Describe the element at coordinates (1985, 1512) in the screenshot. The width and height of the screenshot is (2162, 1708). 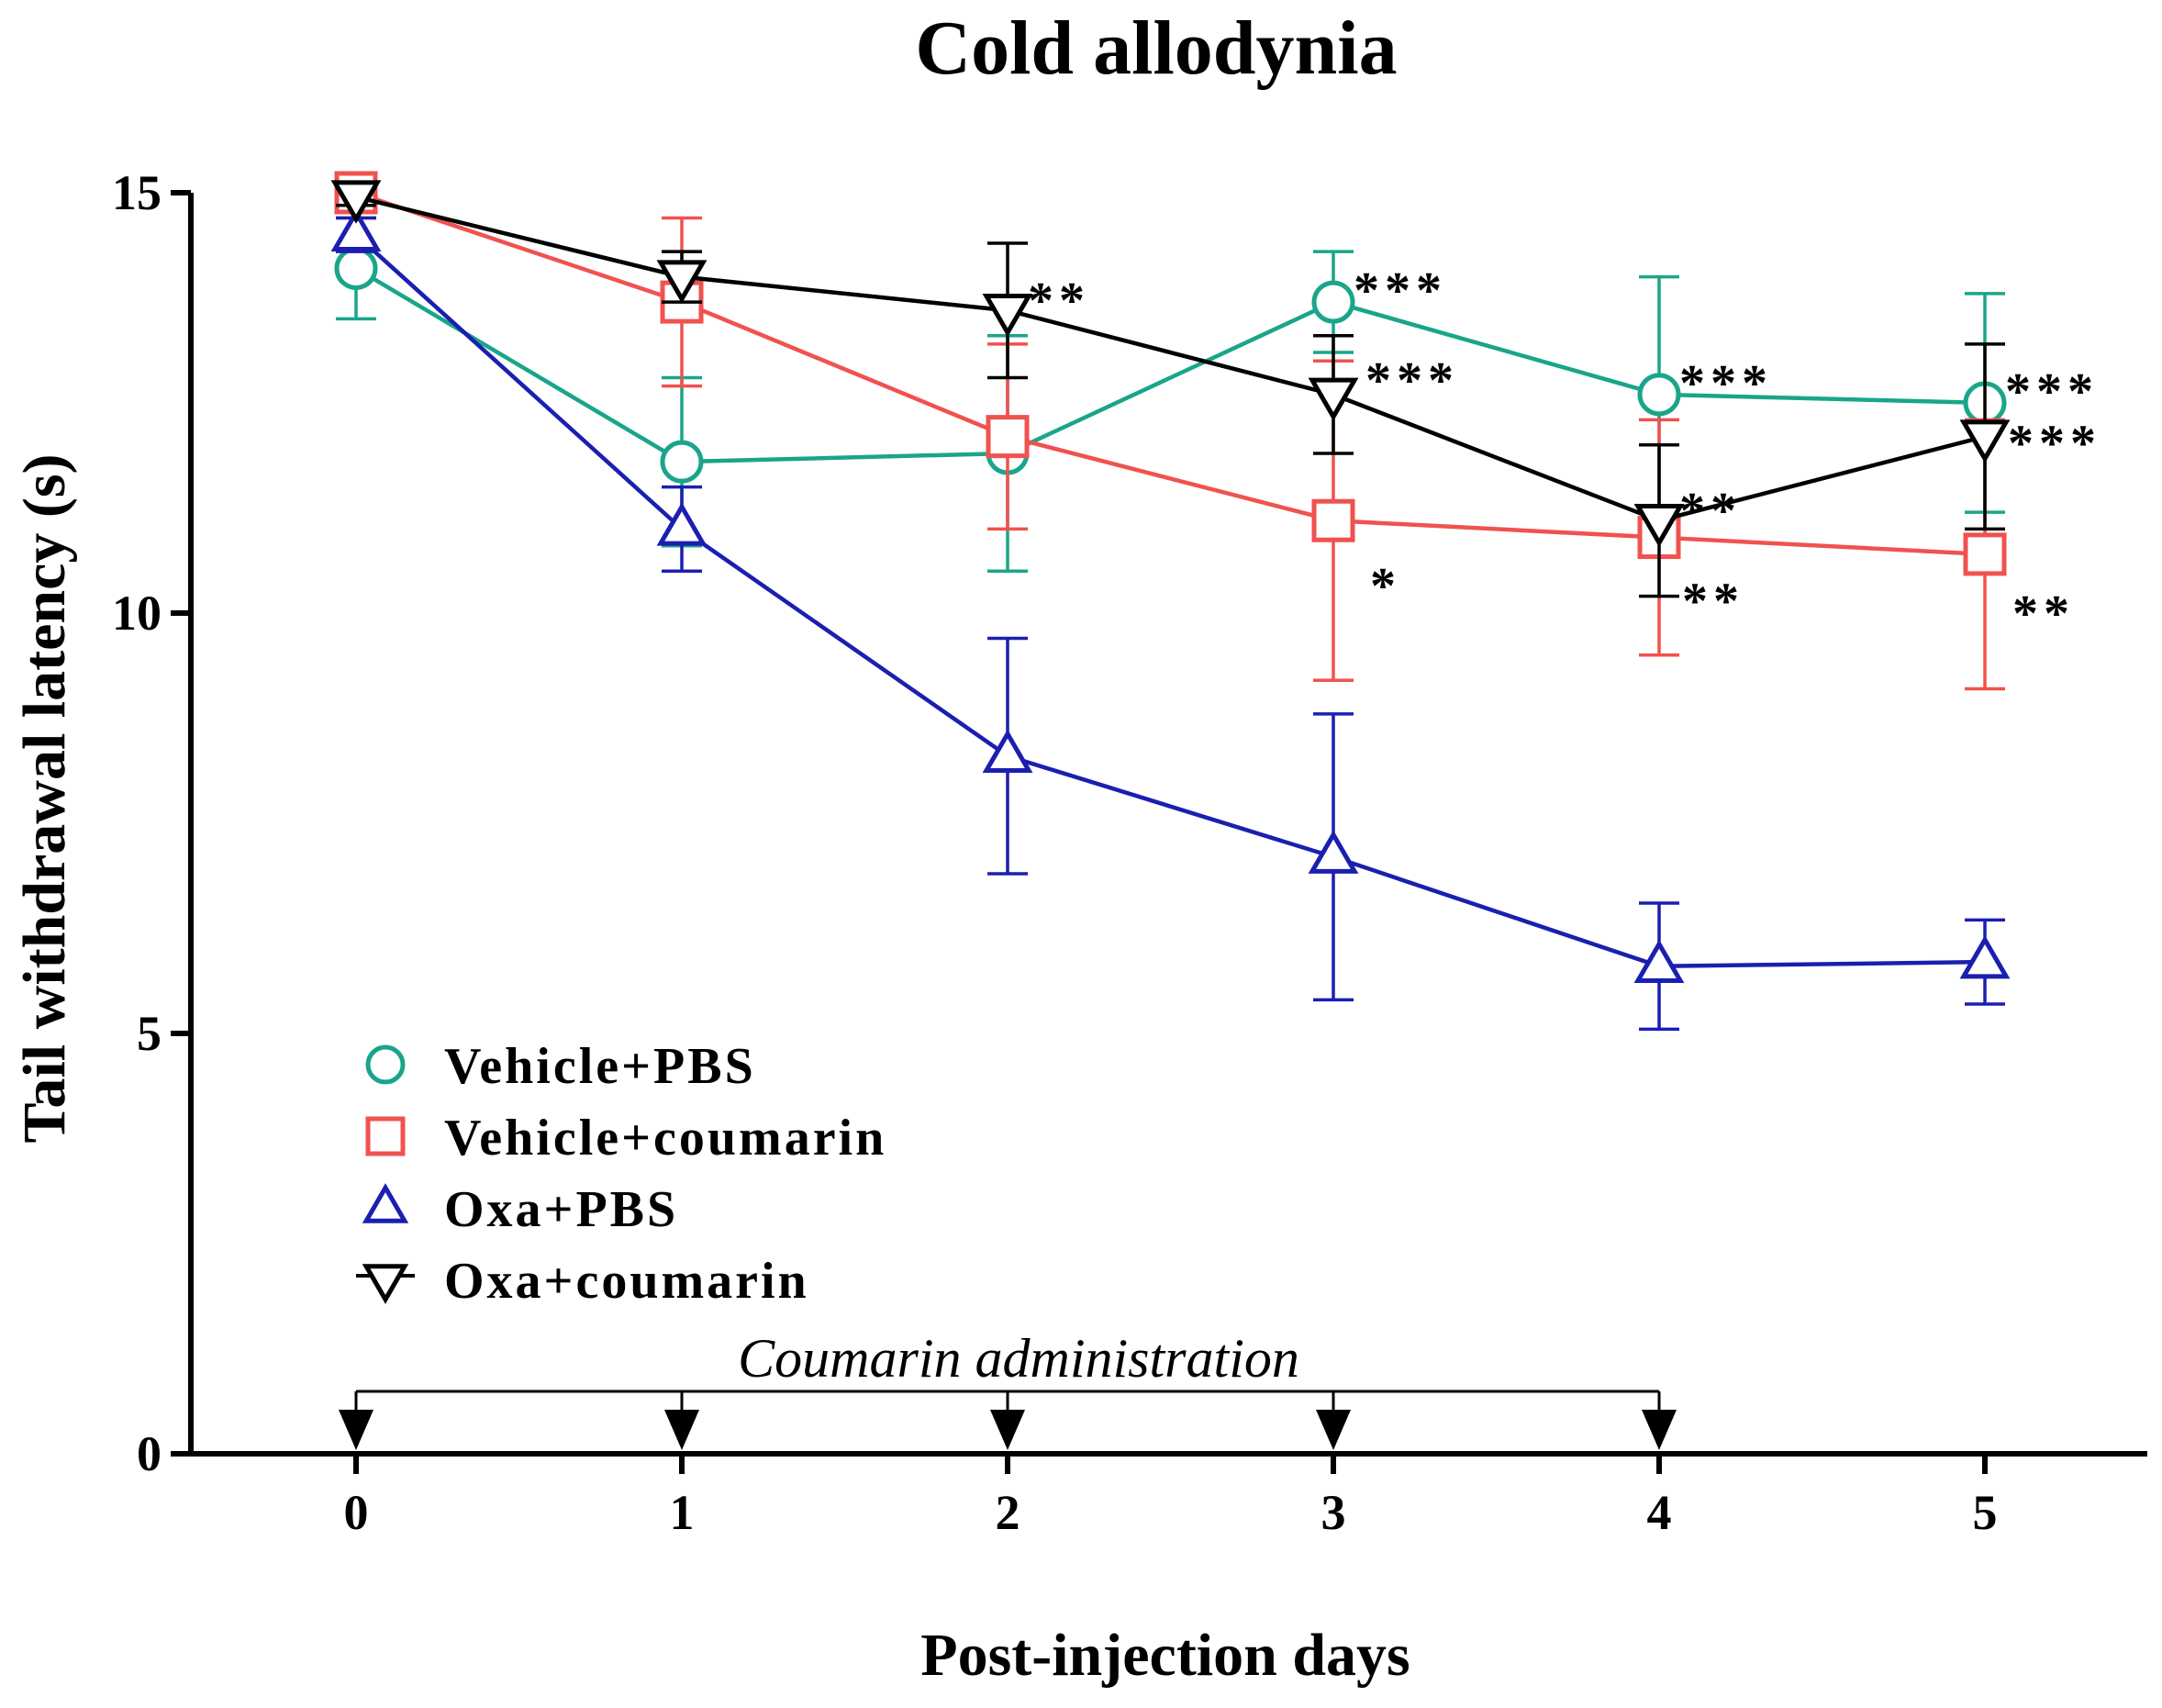
I see `x-tick-label: 5` at that location.